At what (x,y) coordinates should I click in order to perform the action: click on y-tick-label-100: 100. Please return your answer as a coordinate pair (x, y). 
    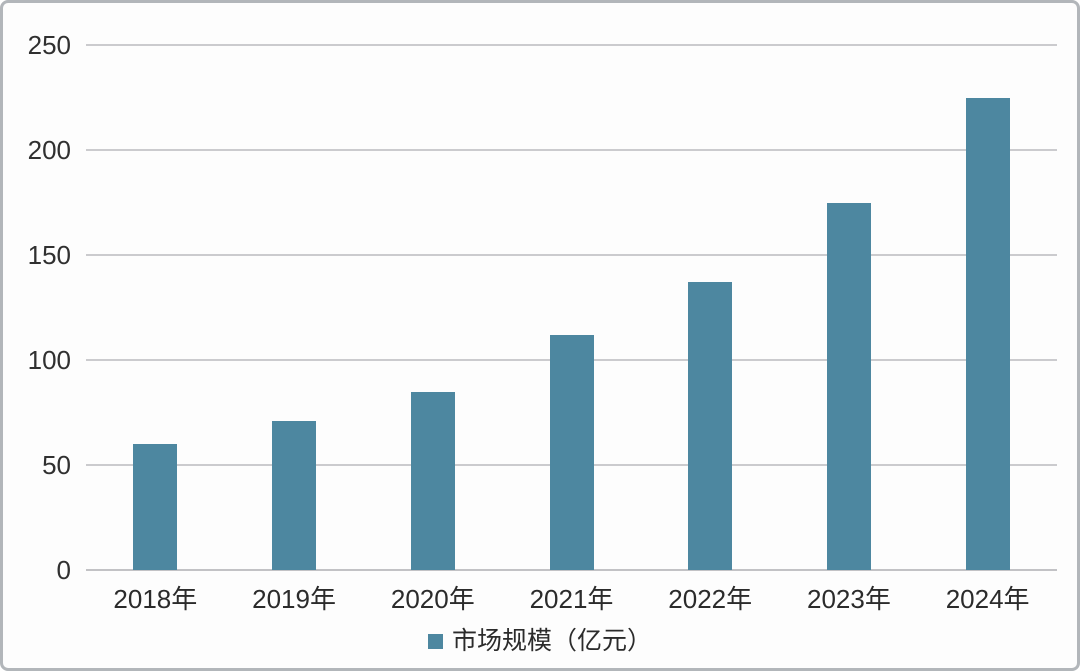
    Looking at the image, I should click on (49, 360).